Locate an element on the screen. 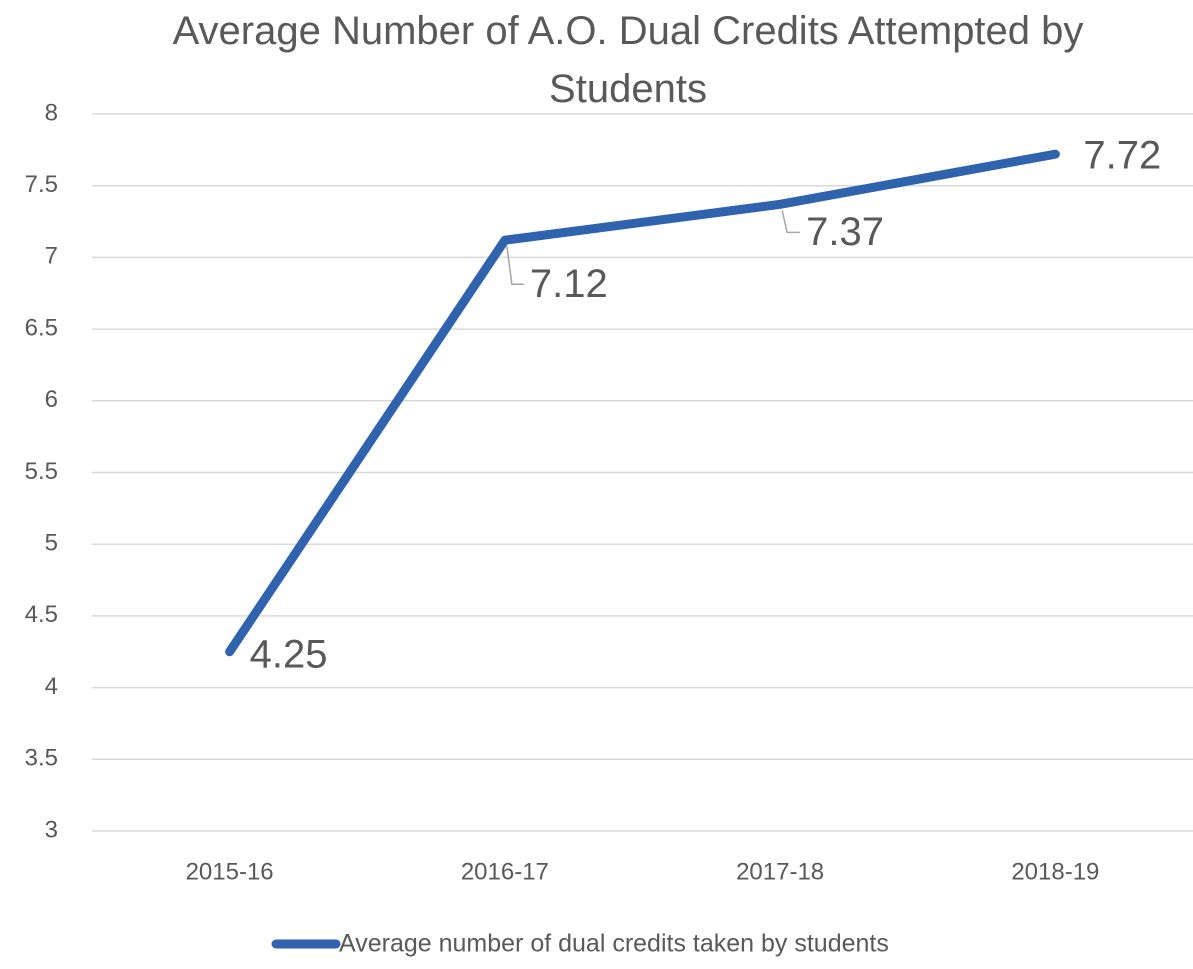 The image size is (1193, 969). y-tick-label: 4 is located at coordinates (51, 686).